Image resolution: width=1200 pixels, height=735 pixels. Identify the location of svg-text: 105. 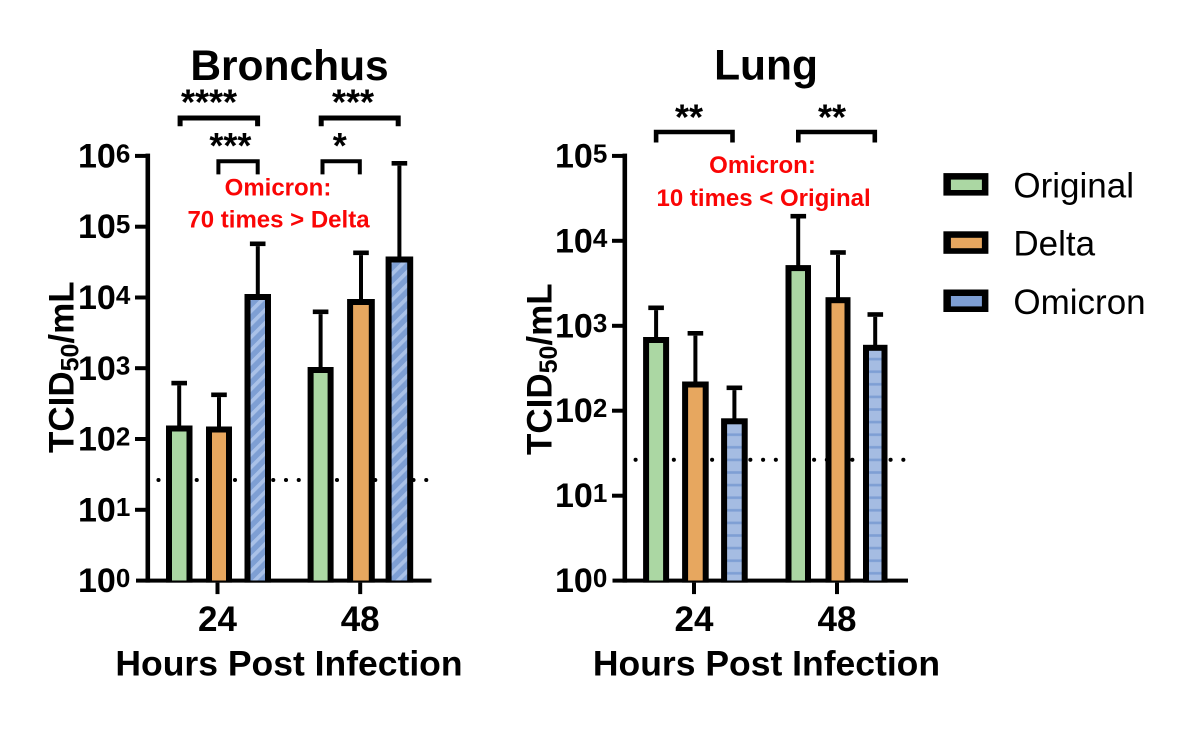
(104, 227).